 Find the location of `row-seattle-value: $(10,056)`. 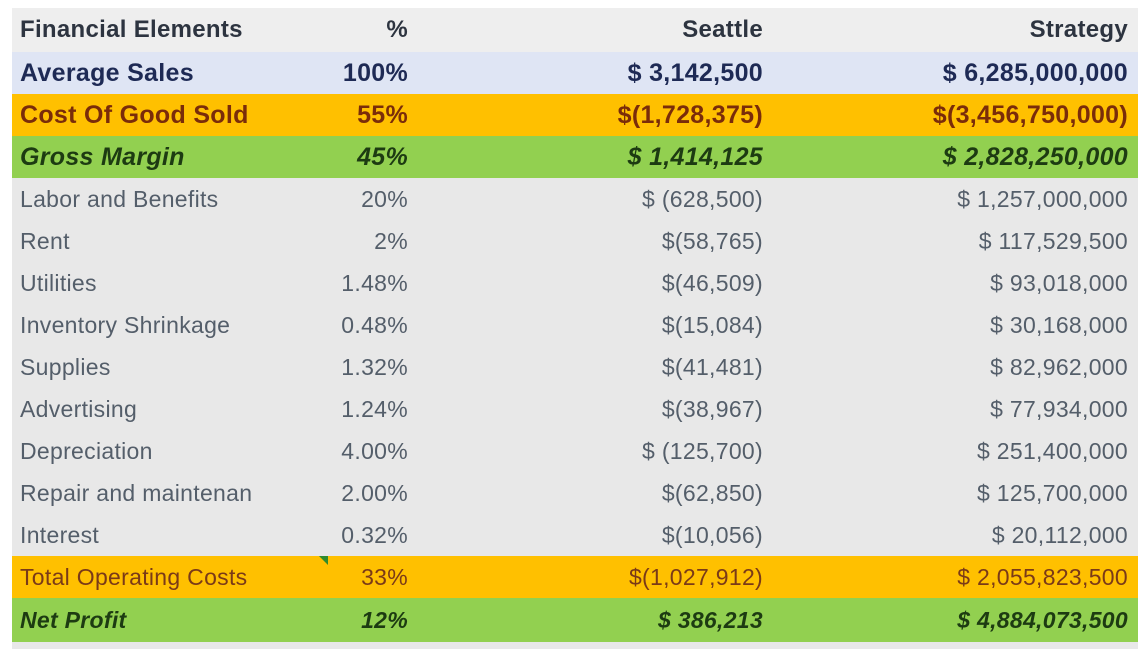

row-seattle-value: $(10,056) is located at coordinates (712, 534).